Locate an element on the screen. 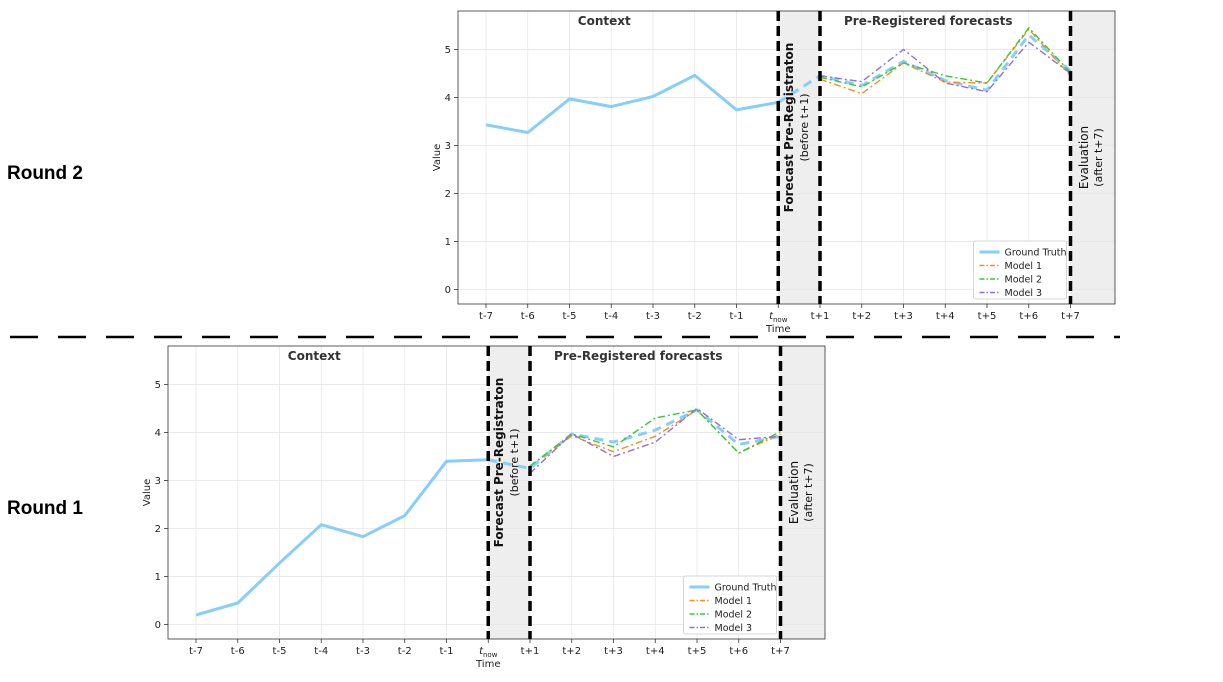 Image resolution: width=1223 pixels, height=682 pixels. round-1-label: Round 1 is located at coordinates (45, 508).